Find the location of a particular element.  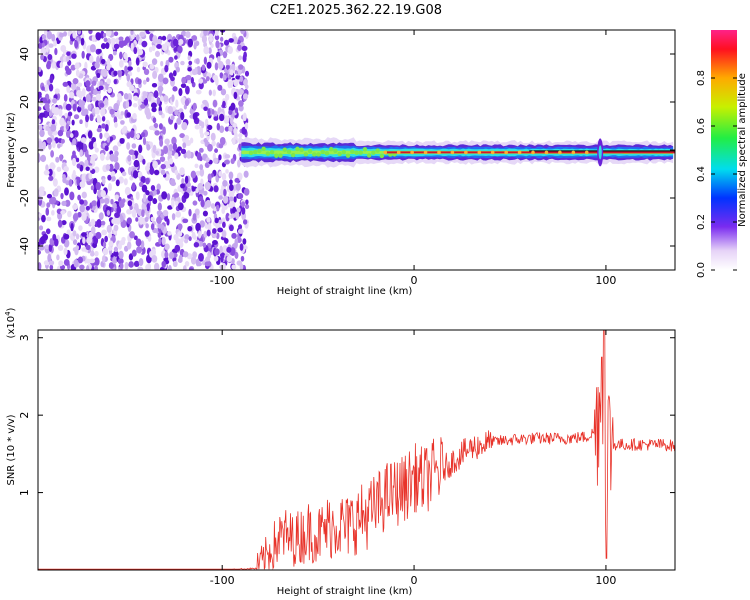

y-tick-label: 0 is located at coordinates (24, 150).